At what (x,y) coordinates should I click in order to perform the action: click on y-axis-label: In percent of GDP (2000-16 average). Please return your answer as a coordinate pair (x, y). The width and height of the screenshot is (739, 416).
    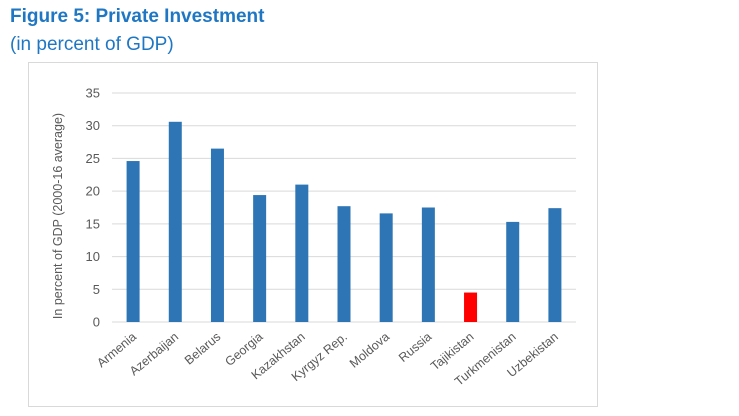
    Looking at the image, I should click on (58, 216).